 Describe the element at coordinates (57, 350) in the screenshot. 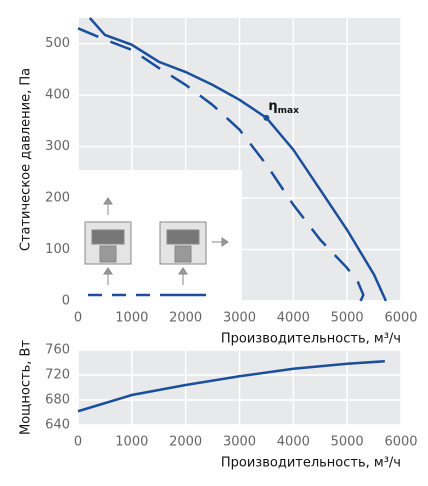

I see `y-tick-label: 760` at that location.